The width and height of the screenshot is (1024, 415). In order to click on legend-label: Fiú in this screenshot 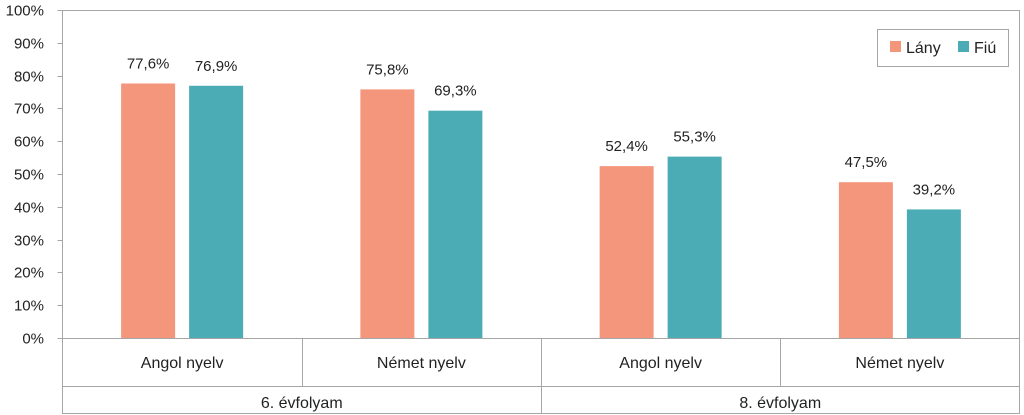, I will do `click(985, 48)`.